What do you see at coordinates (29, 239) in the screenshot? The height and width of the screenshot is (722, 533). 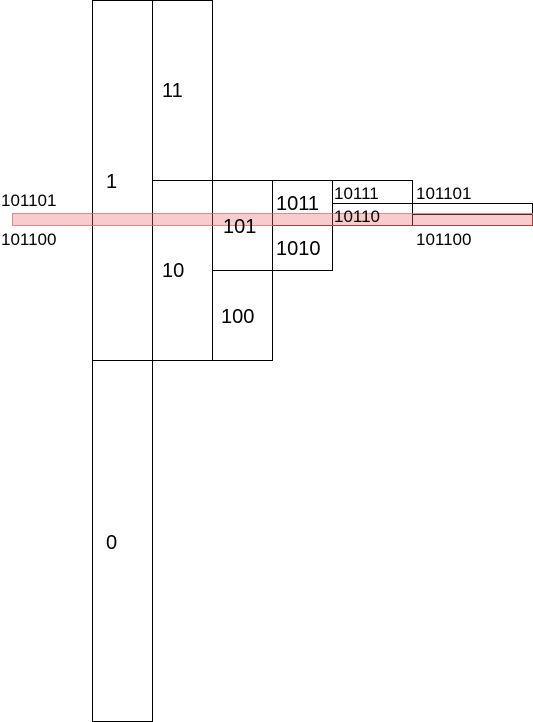 I see `left-label-101100: 101100` at bounding box center [29, 239].